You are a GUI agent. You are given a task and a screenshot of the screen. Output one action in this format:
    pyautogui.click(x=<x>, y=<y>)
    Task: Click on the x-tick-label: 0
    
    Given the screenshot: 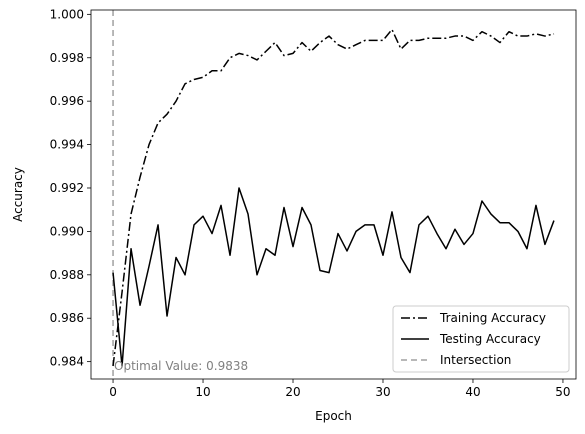 What is the action you would take?
    pyautogui.click(x=113, y=392)
    